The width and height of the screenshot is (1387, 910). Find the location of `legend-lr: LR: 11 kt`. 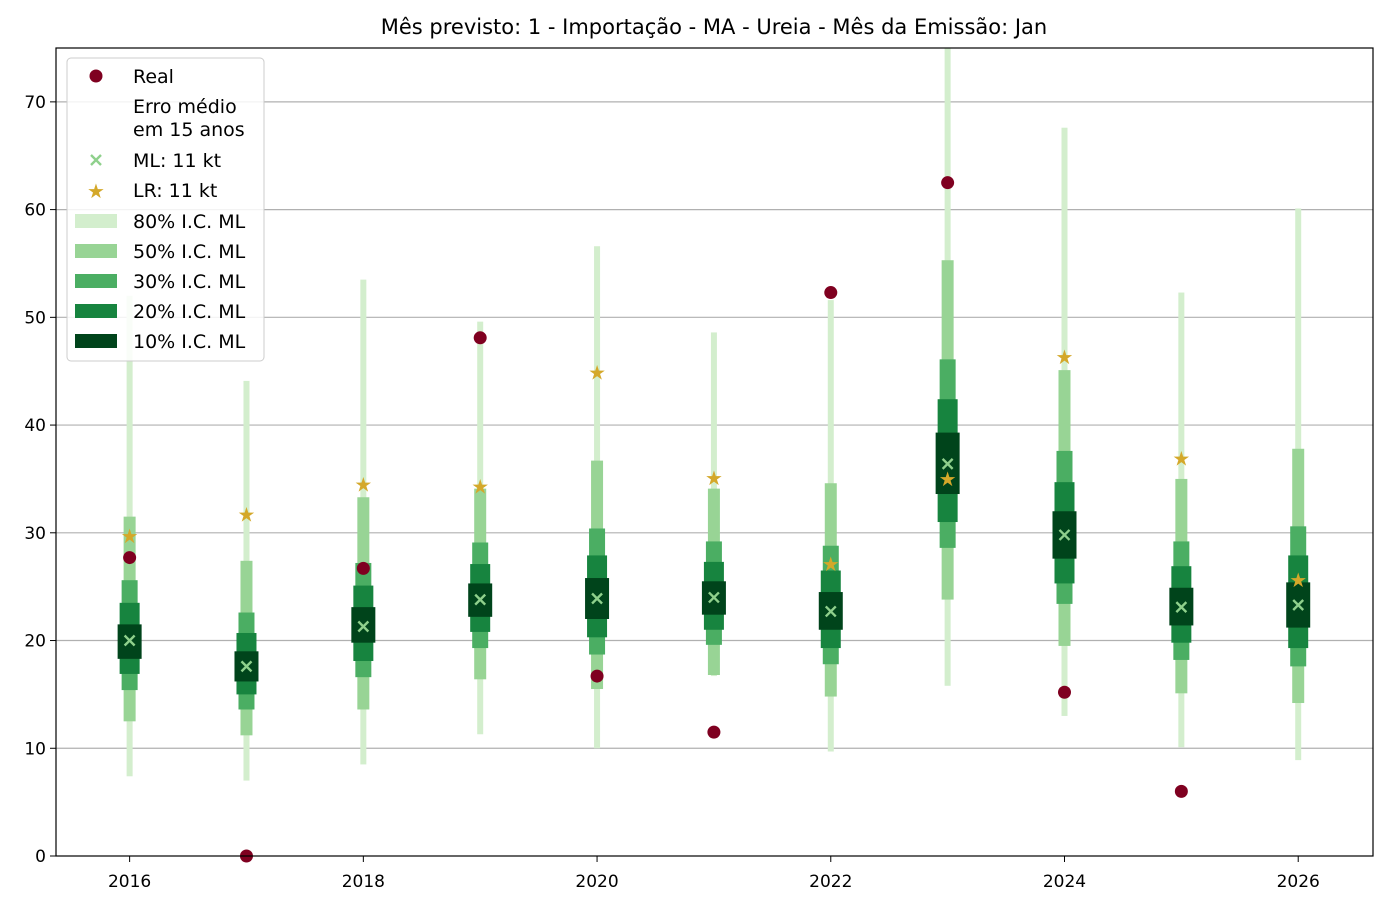

legend-lr: LR: 11 kt is located at coordinates (175, 191).